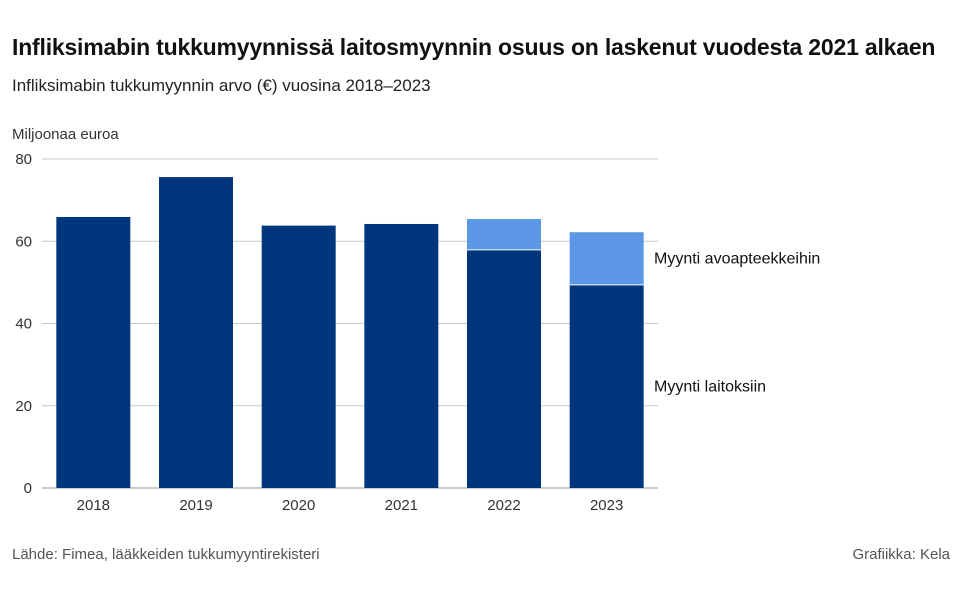 This screenshot has height=592, width=960. I want to click on bar-2020-laitokset, so click(298, 356).